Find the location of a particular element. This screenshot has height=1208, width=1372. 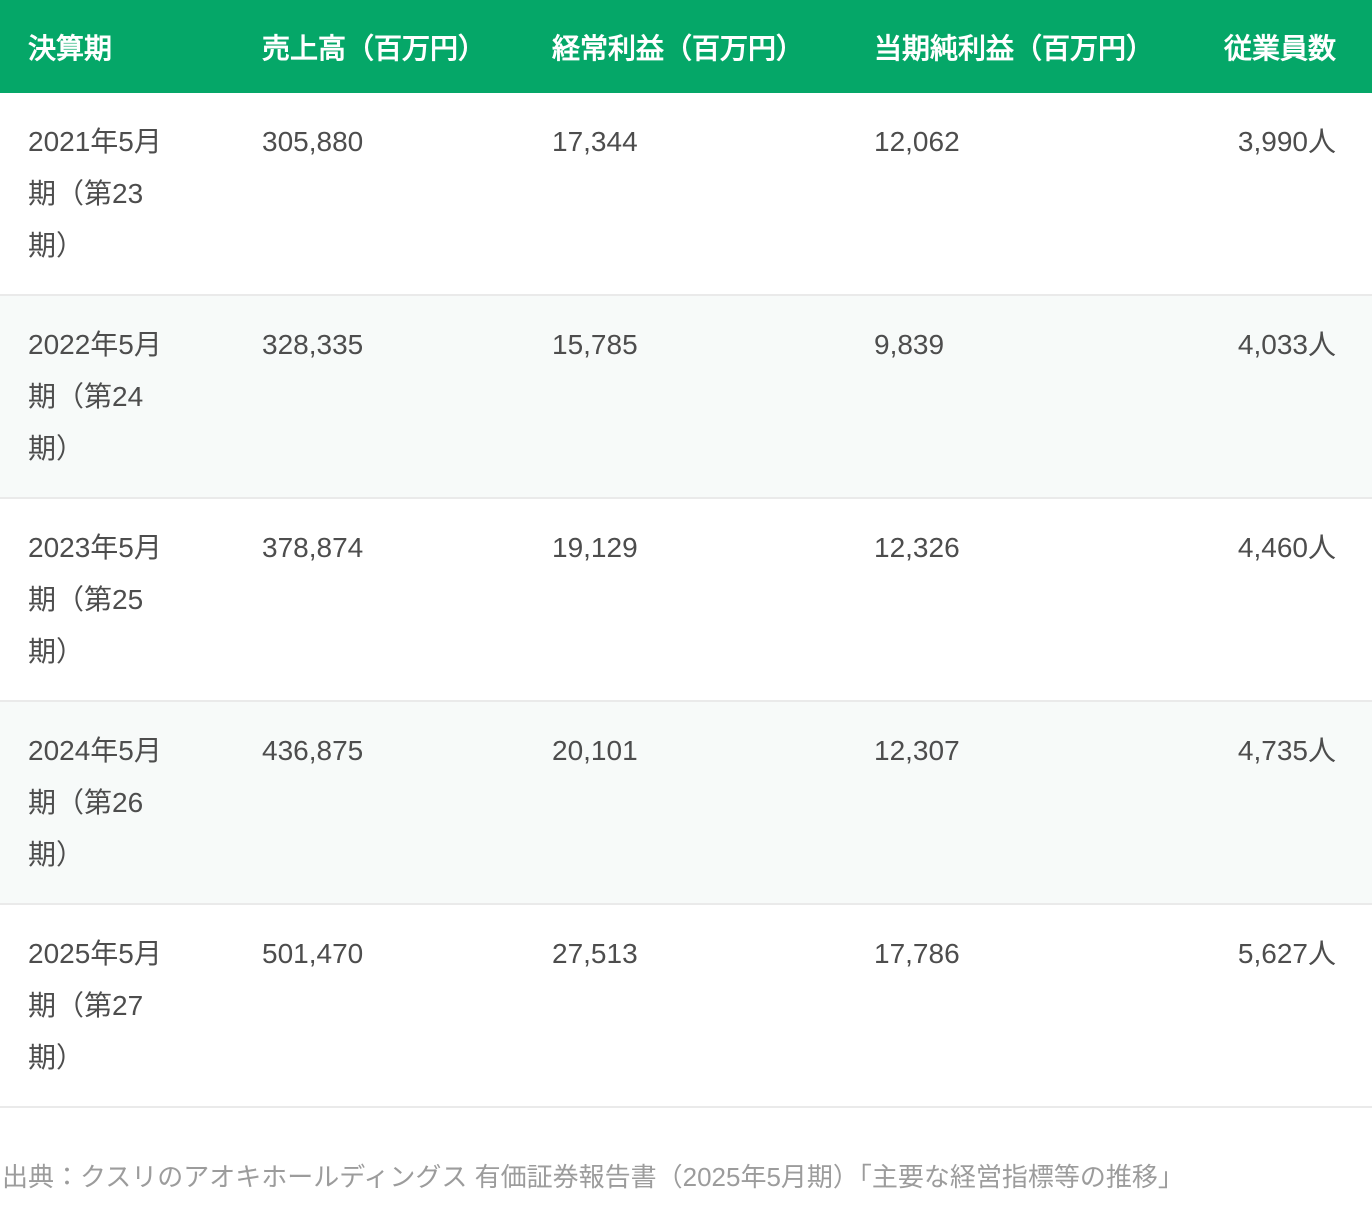

fiscal-period-text: 2023年5月期（第25期） is located at coordinates (95, 599).